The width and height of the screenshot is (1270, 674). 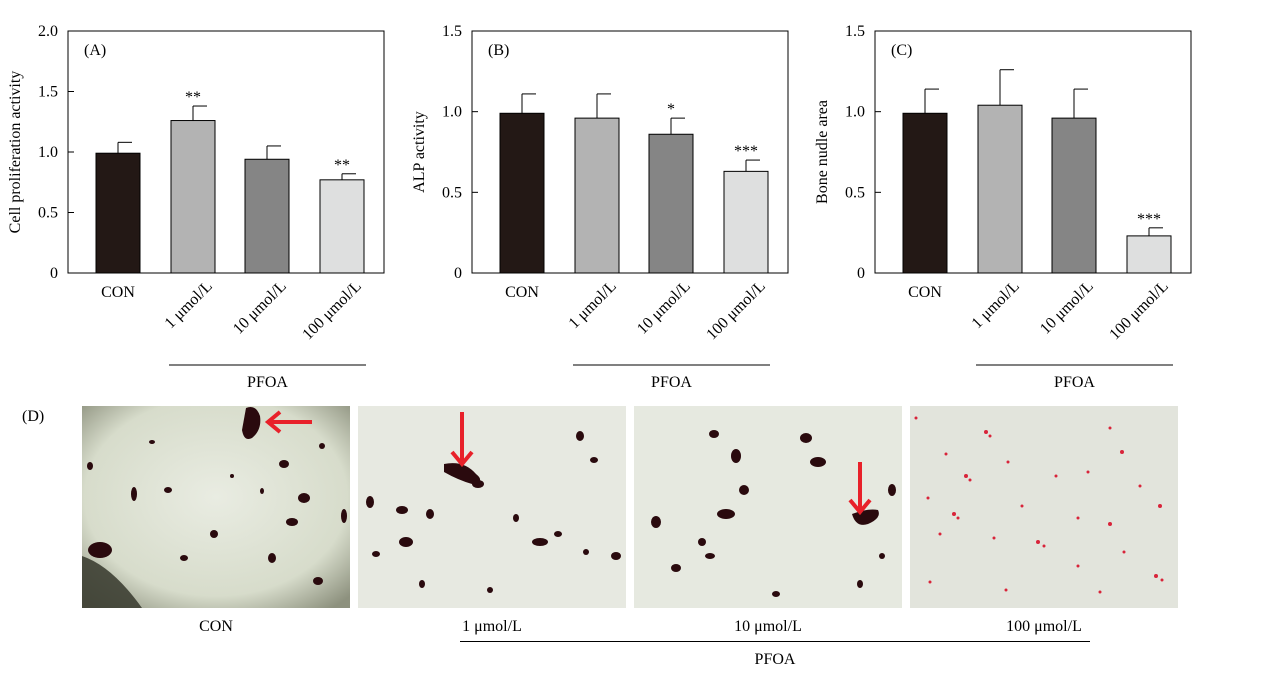 What do you see at coordinates (996, 305) in the screenshot?
I see `chart-3-xtick-label: 1 μmol/L` at bounding box center [996, 305].